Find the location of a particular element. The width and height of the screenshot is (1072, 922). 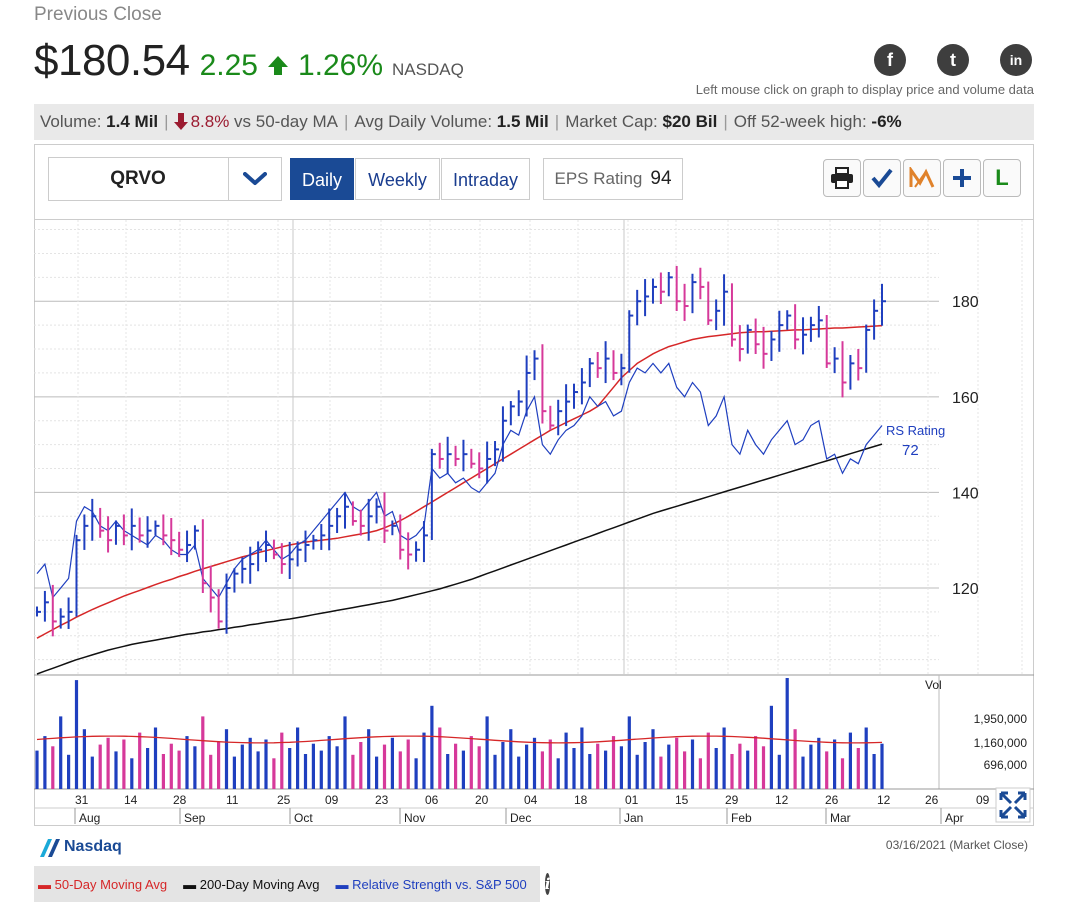

chevron-down-icon is located at coordinates (255, 178).